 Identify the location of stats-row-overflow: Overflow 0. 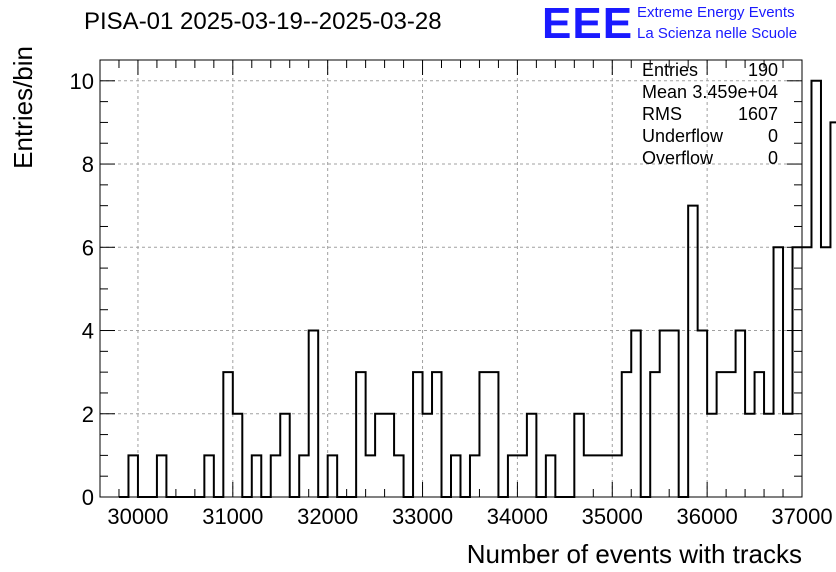
(710, 159).